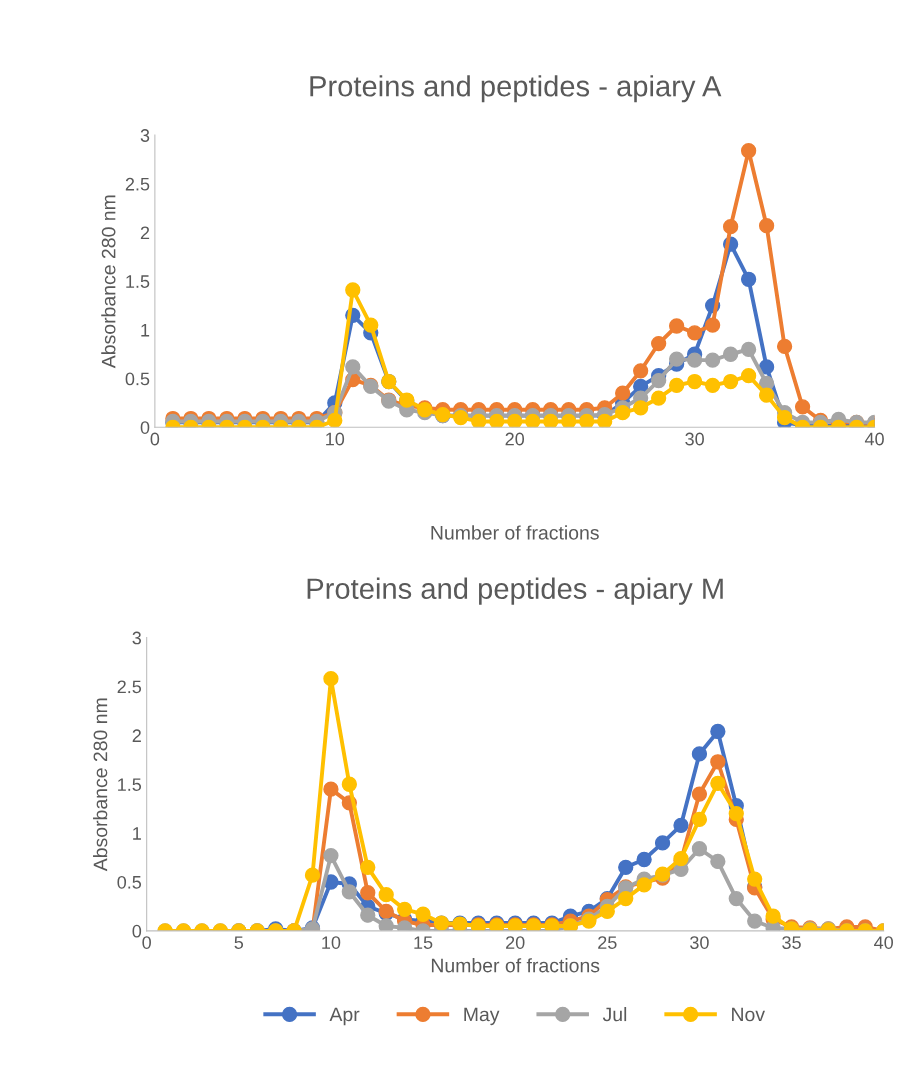  What do you see at coordinates (239, 942) in the screenshot?
I see `x-tick-label: 5` at bounding box center [239, 942].